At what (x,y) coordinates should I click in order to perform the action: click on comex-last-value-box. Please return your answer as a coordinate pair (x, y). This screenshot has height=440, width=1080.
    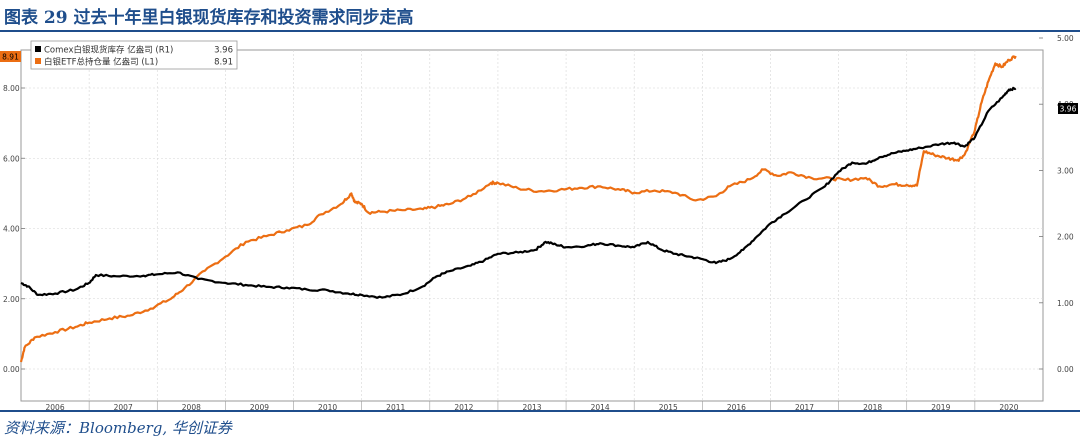
    Looking at the image, I should click on (1068, 108).